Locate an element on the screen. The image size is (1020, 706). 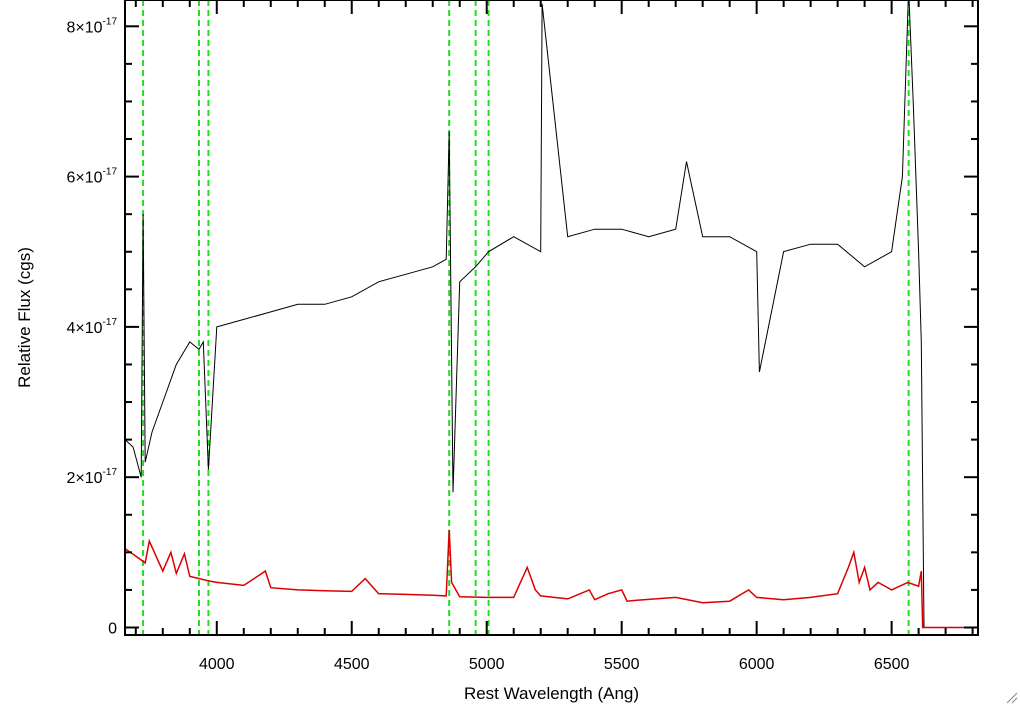
x-axis-label: Rest Wavelength (Ang) is located at coordinates (551, 693).